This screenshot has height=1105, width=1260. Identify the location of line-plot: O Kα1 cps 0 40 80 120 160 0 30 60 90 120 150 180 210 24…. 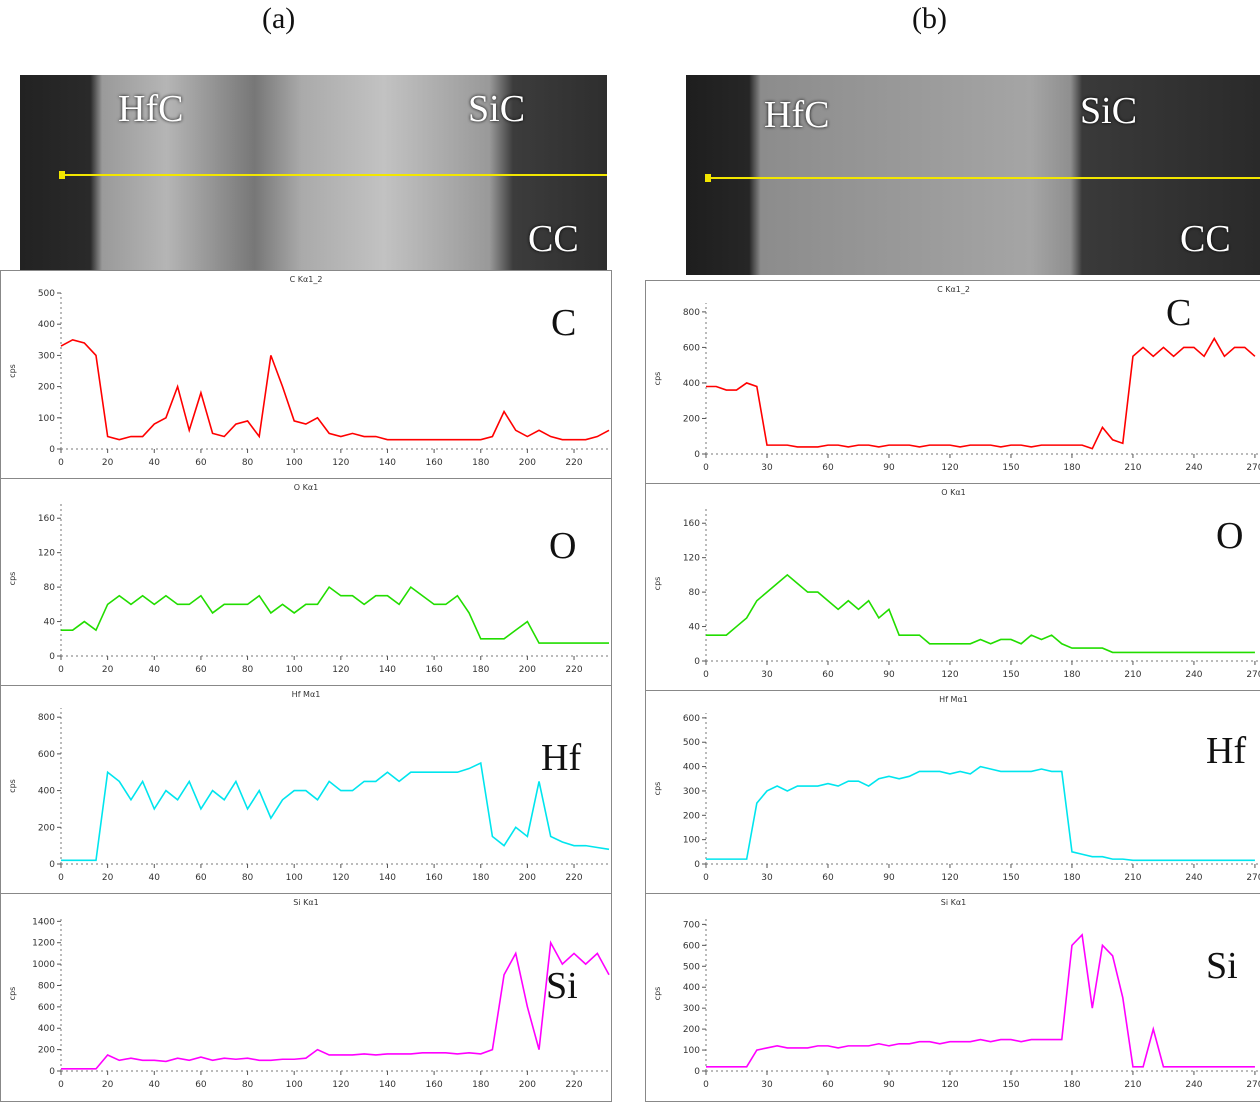
(956, 584).